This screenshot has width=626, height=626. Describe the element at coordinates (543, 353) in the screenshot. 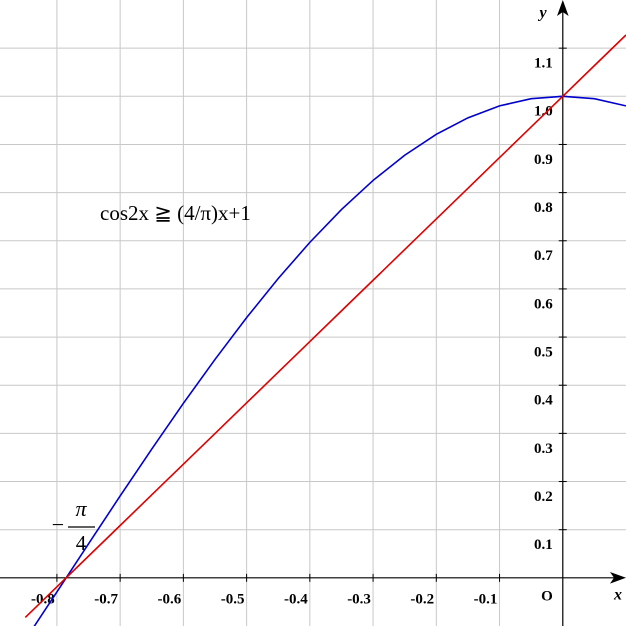

I see `y-tick-label: 0.5` at that location.